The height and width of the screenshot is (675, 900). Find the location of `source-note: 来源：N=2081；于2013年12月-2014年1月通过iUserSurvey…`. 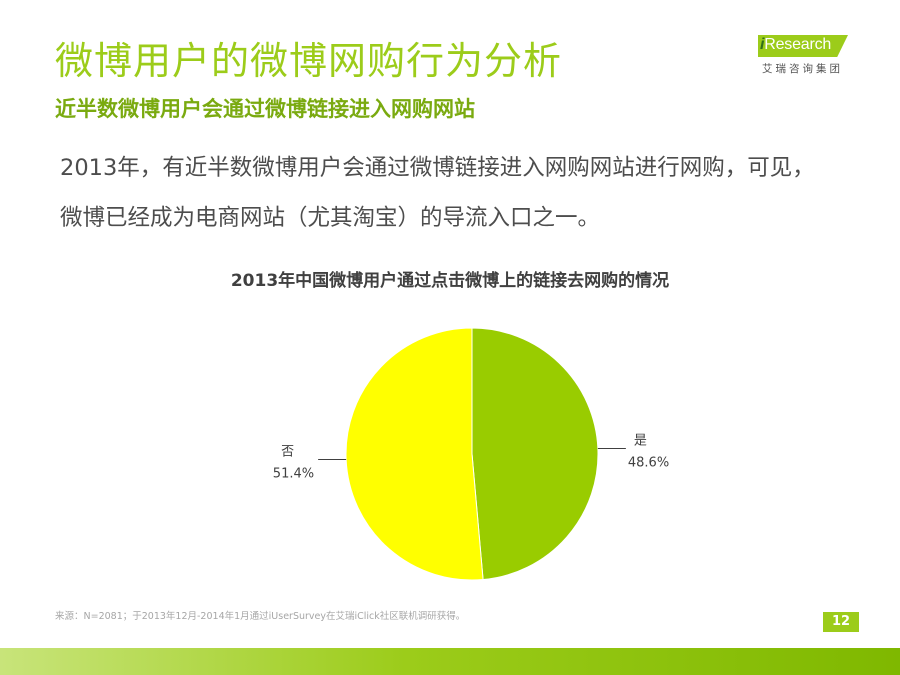

source-note: 来源：N=2081；于2013年12月-2014年1月通过iUserSurvey… is located at coordinates (260, 616).